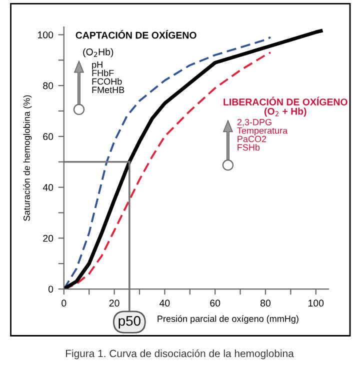  Describe the element at coordinates (285, 112) in the screenshot. I see `annotation: (O$_{2}$ + Hb)` at that location.